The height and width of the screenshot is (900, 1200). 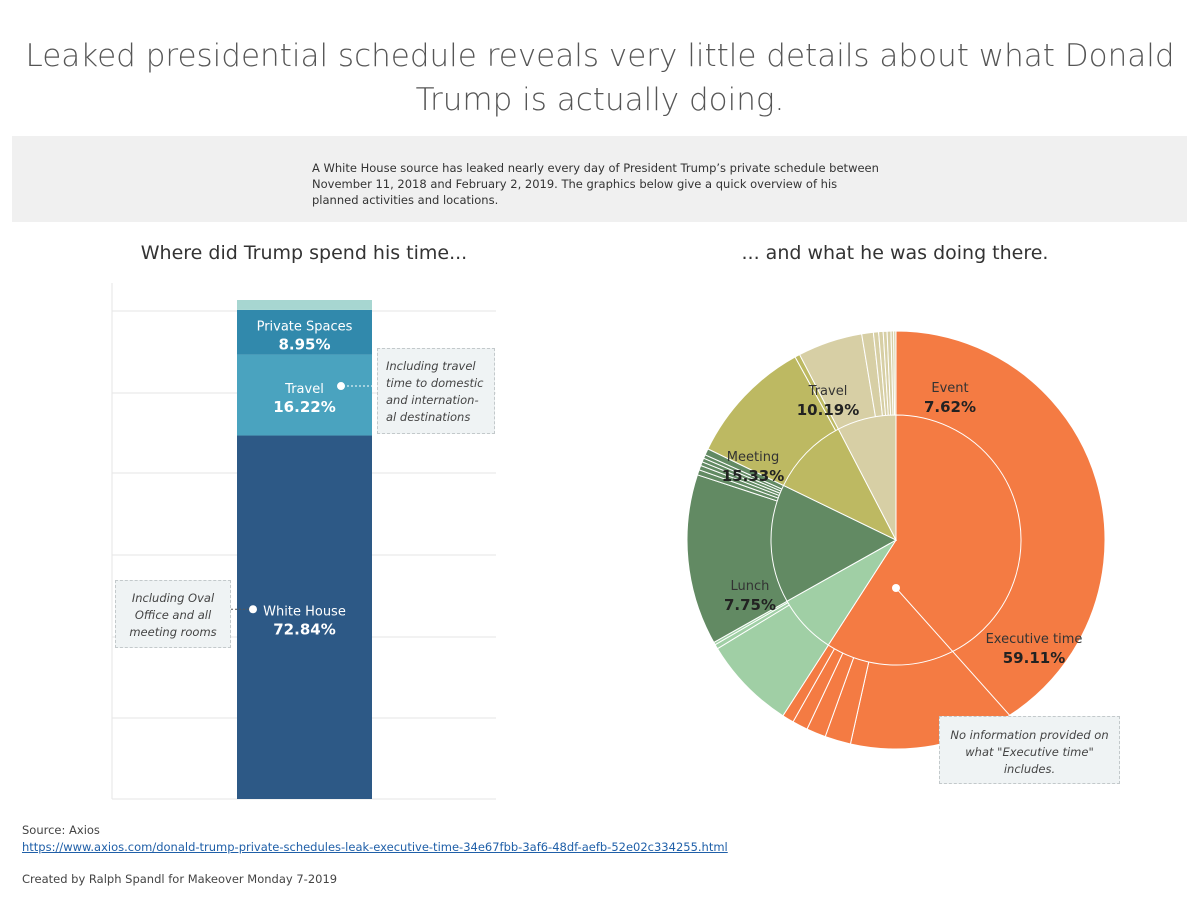 I want to click on bar-segment-private-spaces, so click(x=304, y=332).